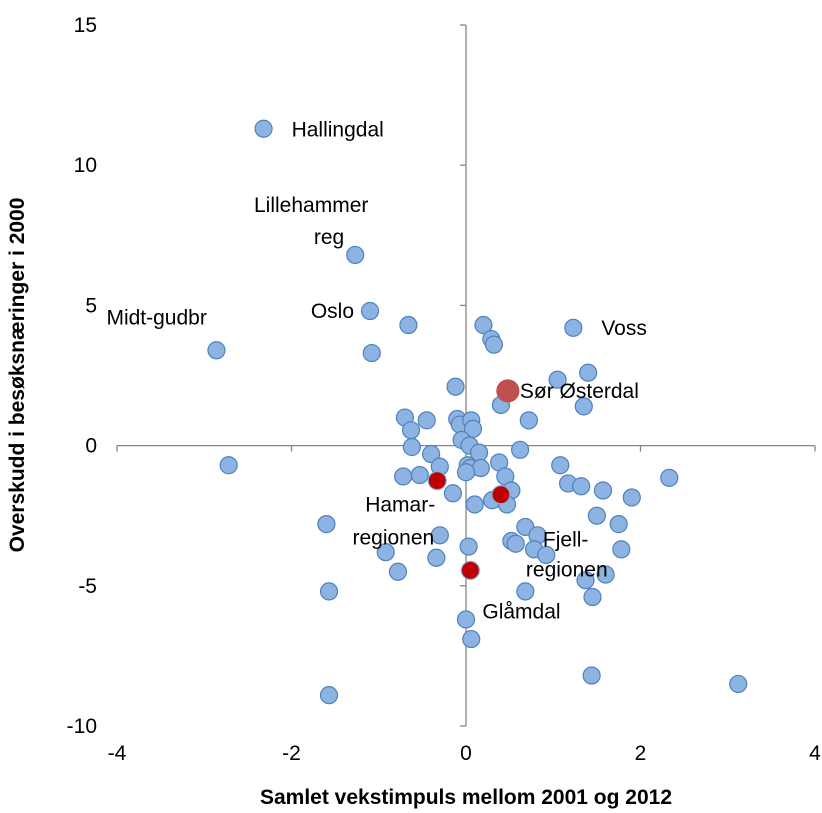  I want to click on point-label: Glåmdal, so click(521, 611).